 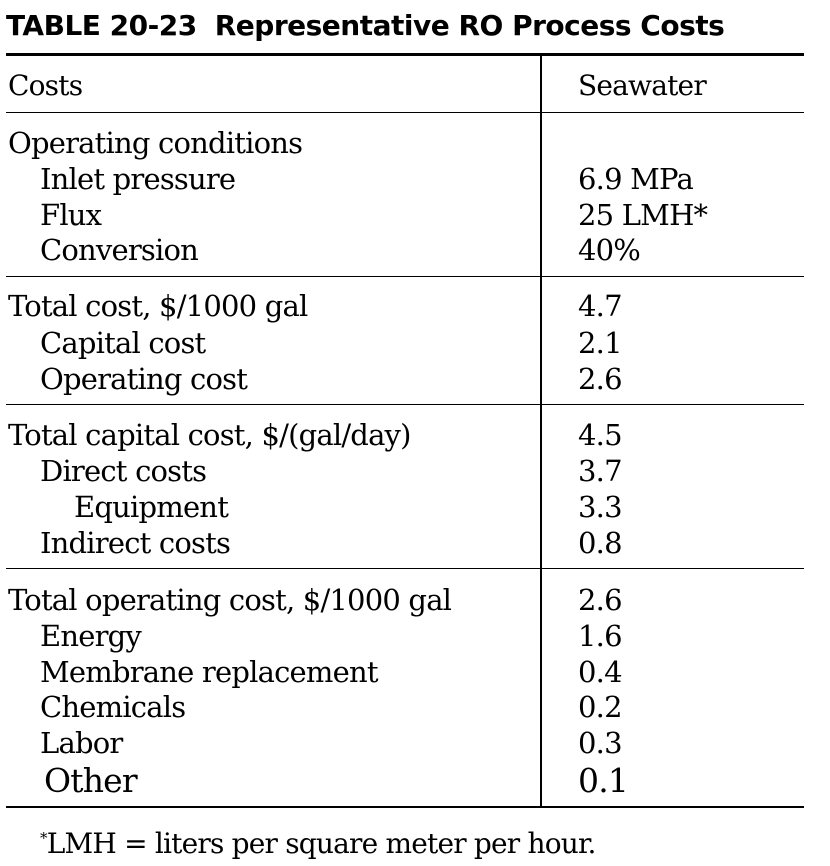 I want to click on row-label: Operating cost, so click(x=144, y=379).